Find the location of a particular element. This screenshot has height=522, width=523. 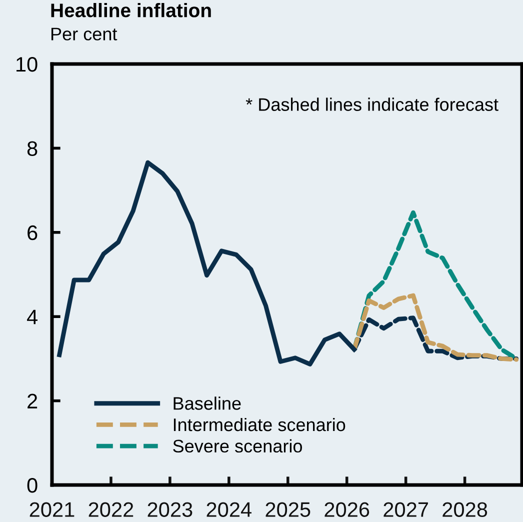

annotation: * Dashed lines indicate forecast is located at coordinates (372, 104).